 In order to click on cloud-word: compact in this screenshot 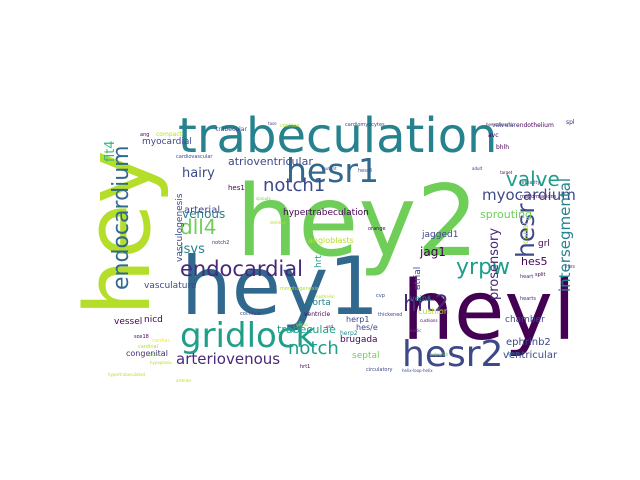, I will do `click(169, 134)`.